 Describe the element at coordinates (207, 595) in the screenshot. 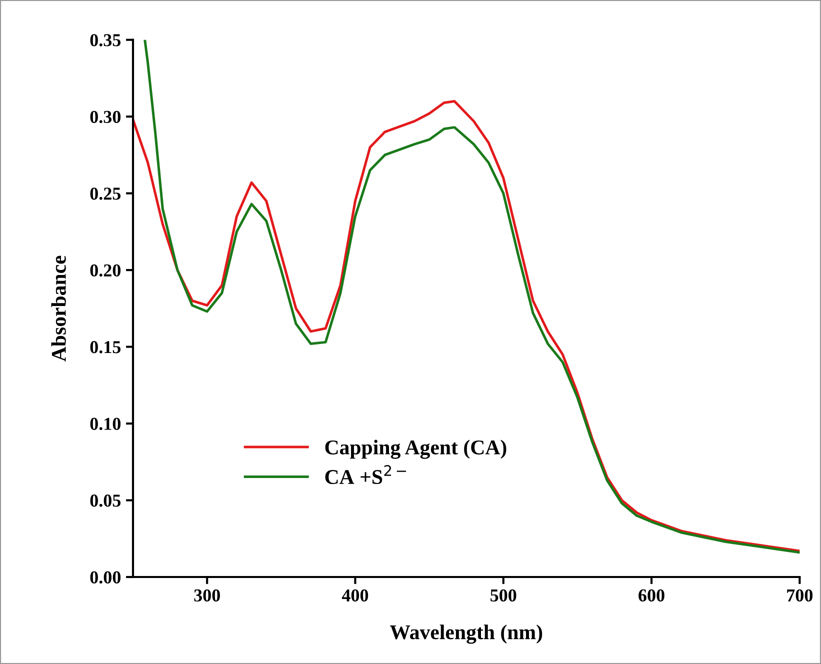

I see `x-tick-label: 300` at that location.